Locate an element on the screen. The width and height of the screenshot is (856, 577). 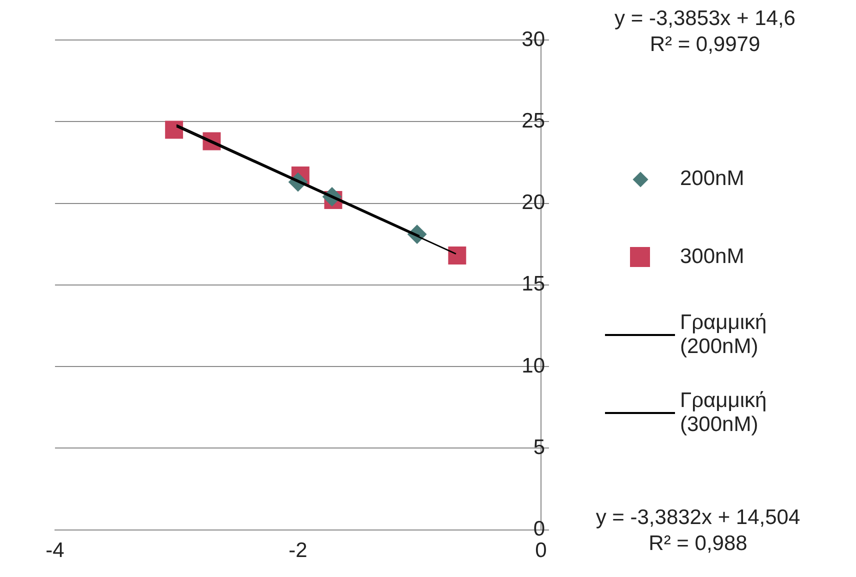
text: y = -3,3832x + 14,504 R² = 0,988 is located at coordinates (698, 531).